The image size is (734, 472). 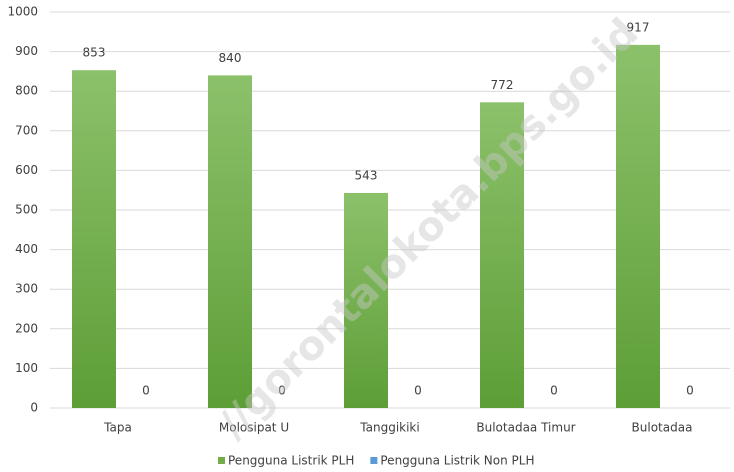 I want to click on y-tick-label: 100, so click(x=26, y=368).